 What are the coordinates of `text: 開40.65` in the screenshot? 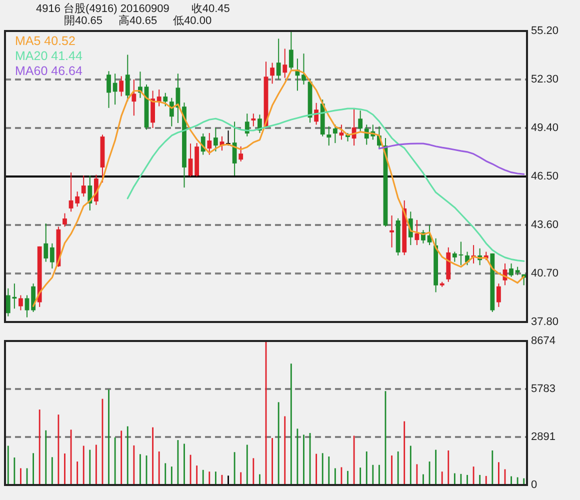 It's located at (83, 21).